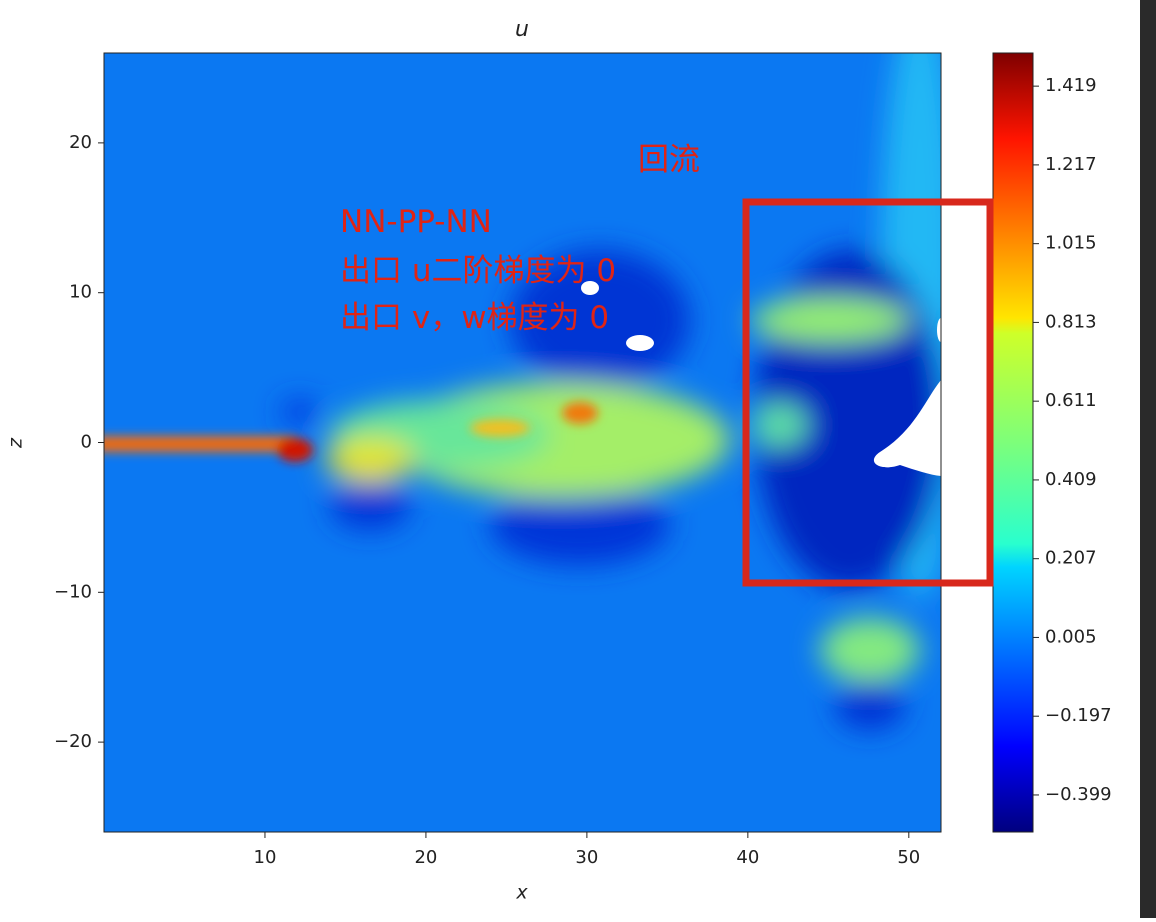  I want to click on x-tick-label: 20, so click(425, 857).